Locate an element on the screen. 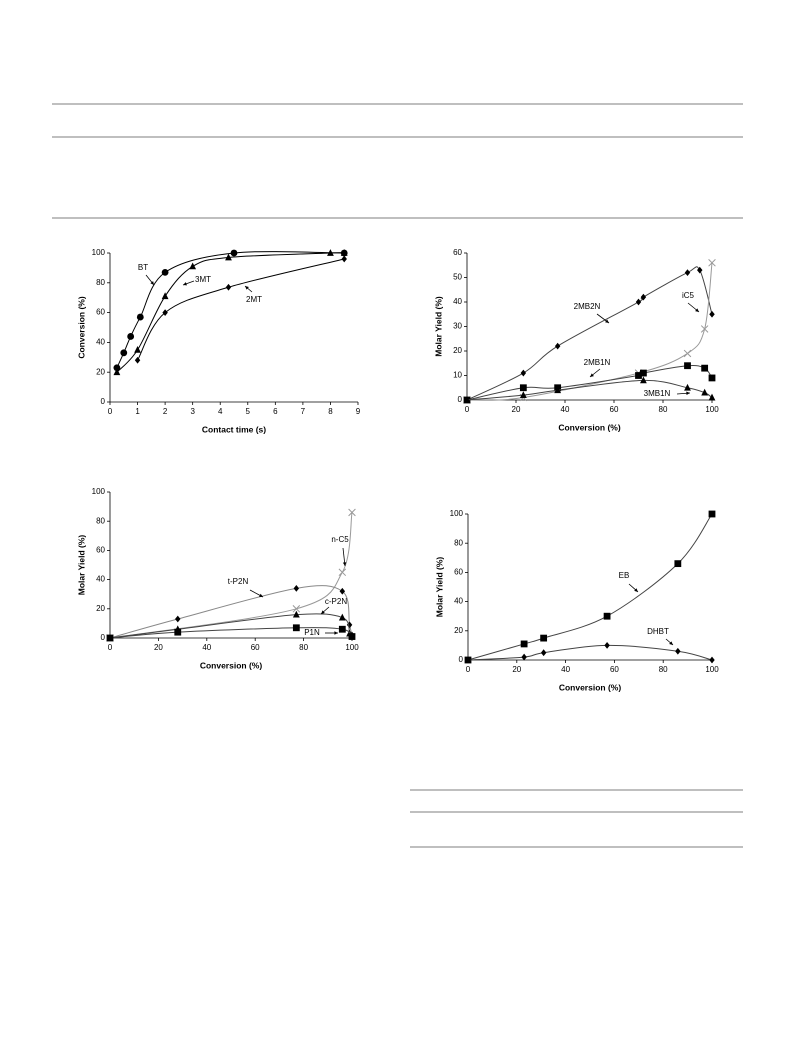  y-tick-label: 60 is located at coordinates (100, 312).